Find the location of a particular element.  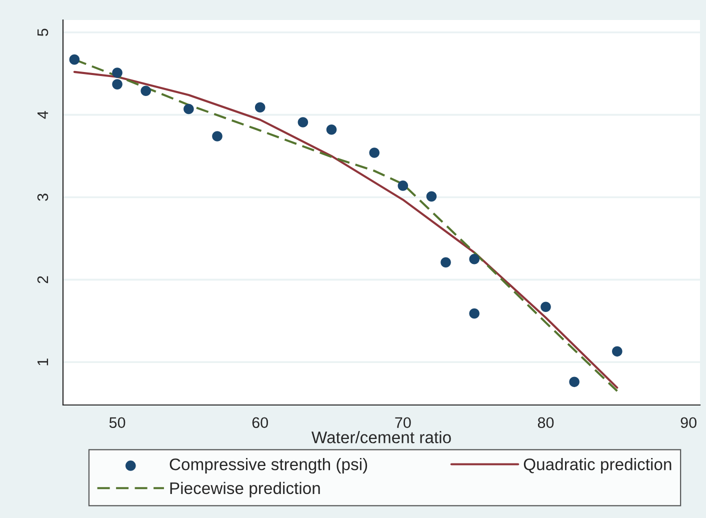

y-tick-label: 3 is located at coordinates (42, 197).